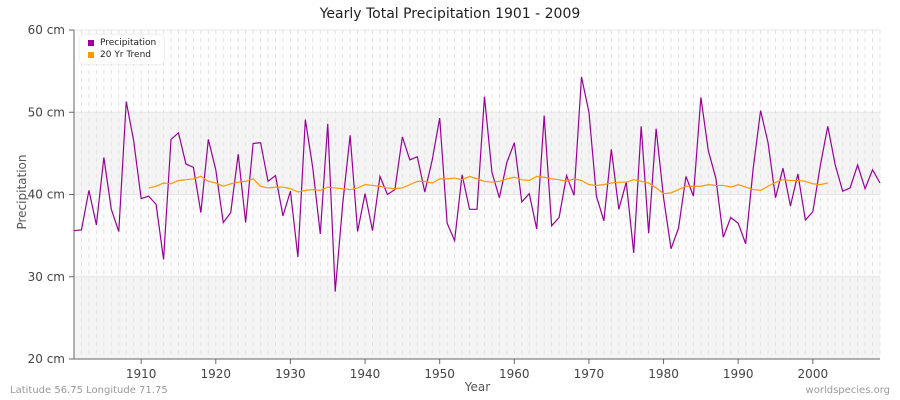 The image size is (900, 400). Describe the element at coordinates (122, 55) in the screenshot. I see `legend-item-trend: 20 Yr Trend` at that location.